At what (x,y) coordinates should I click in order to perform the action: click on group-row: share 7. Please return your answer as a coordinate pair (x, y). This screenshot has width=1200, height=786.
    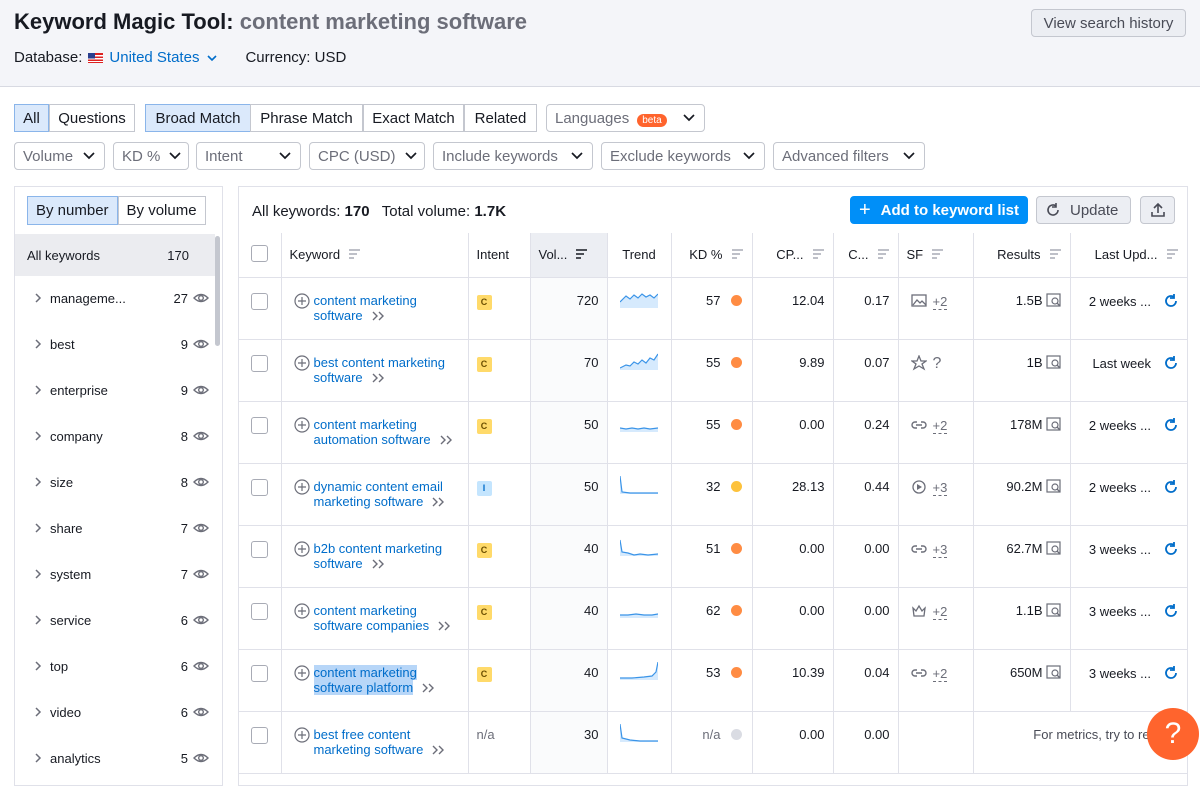
    Looking at the image, I should click on (115, 529).